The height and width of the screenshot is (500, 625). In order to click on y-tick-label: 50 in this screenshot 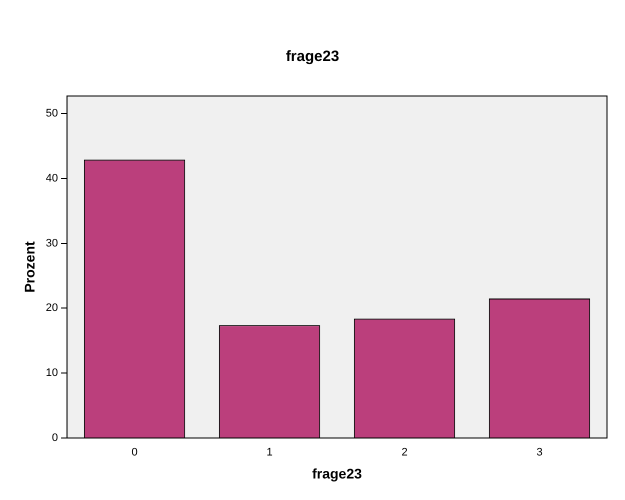, I will do `click(52, 114)`.